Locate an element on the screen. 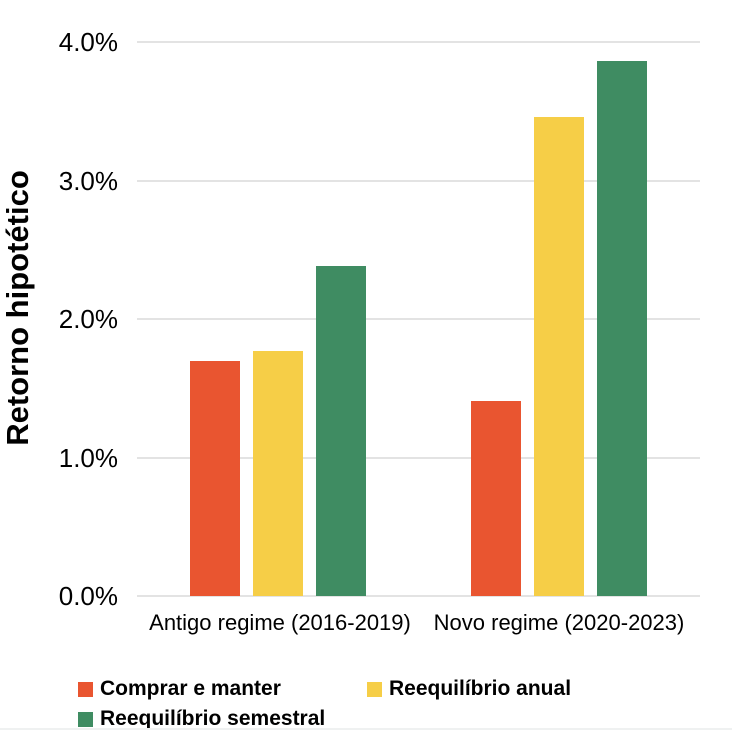 This screenshot has height=731, width=732. y-tick-label-0-0: 0.0% is located at coordinates (88, 596).